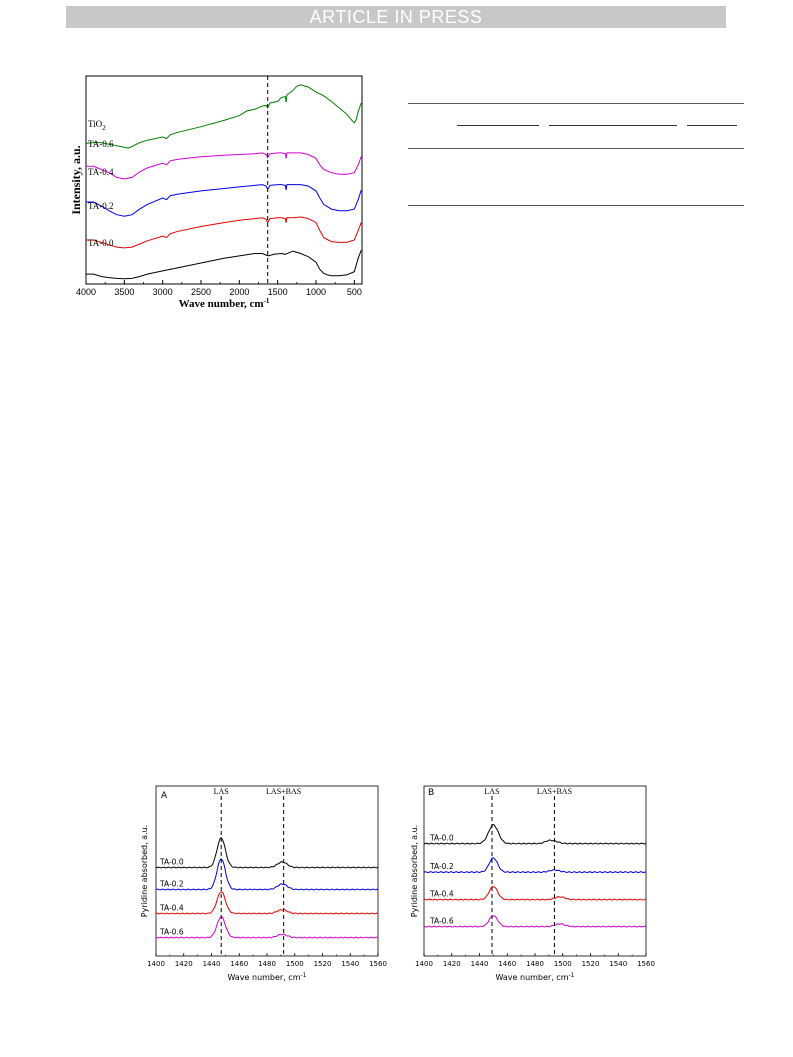 The height and width of the screenshot is (1057, 793). What do you see at coordinates (239, 292) in the screenshot?
I see `x-tick-label: 2000` at bounding box center [239, 292].